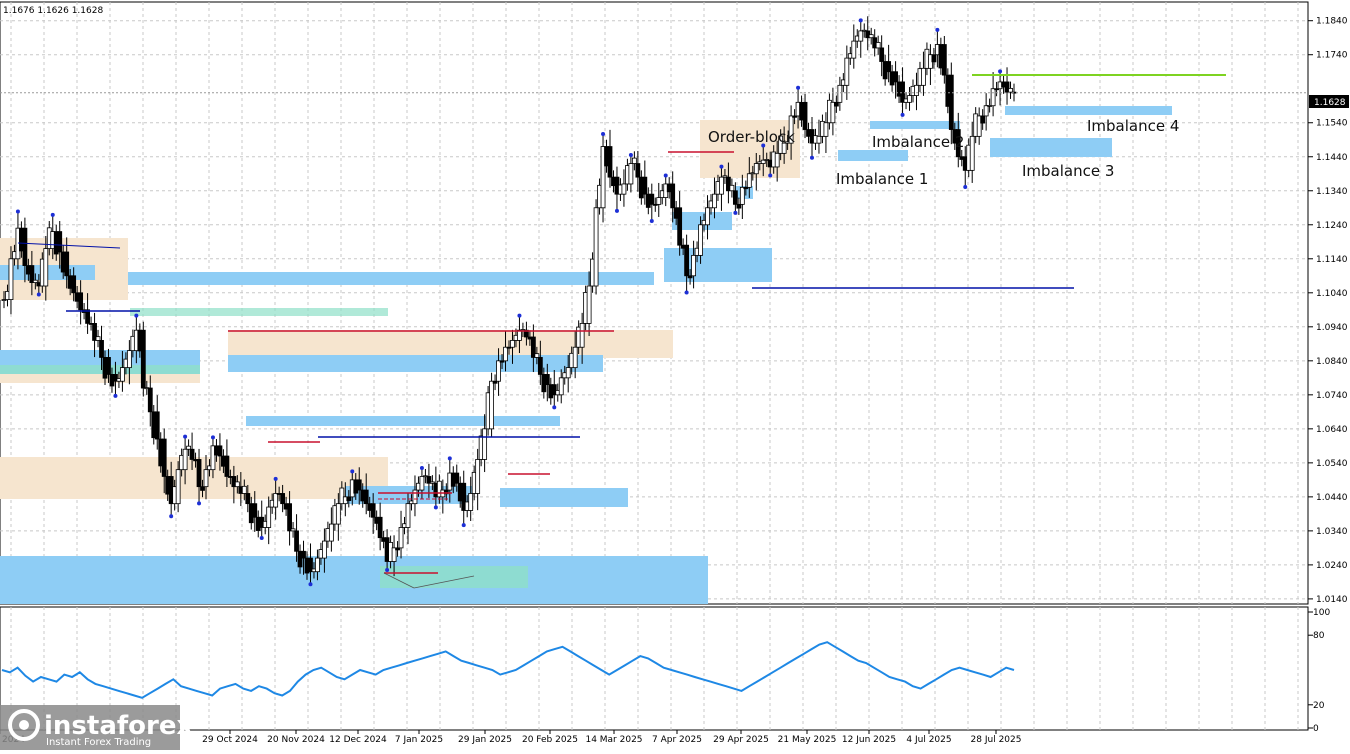  Describe the element at coordinates (1332, 328) in the screenshot. I see `y-tick-label: 1.0940` at that location.